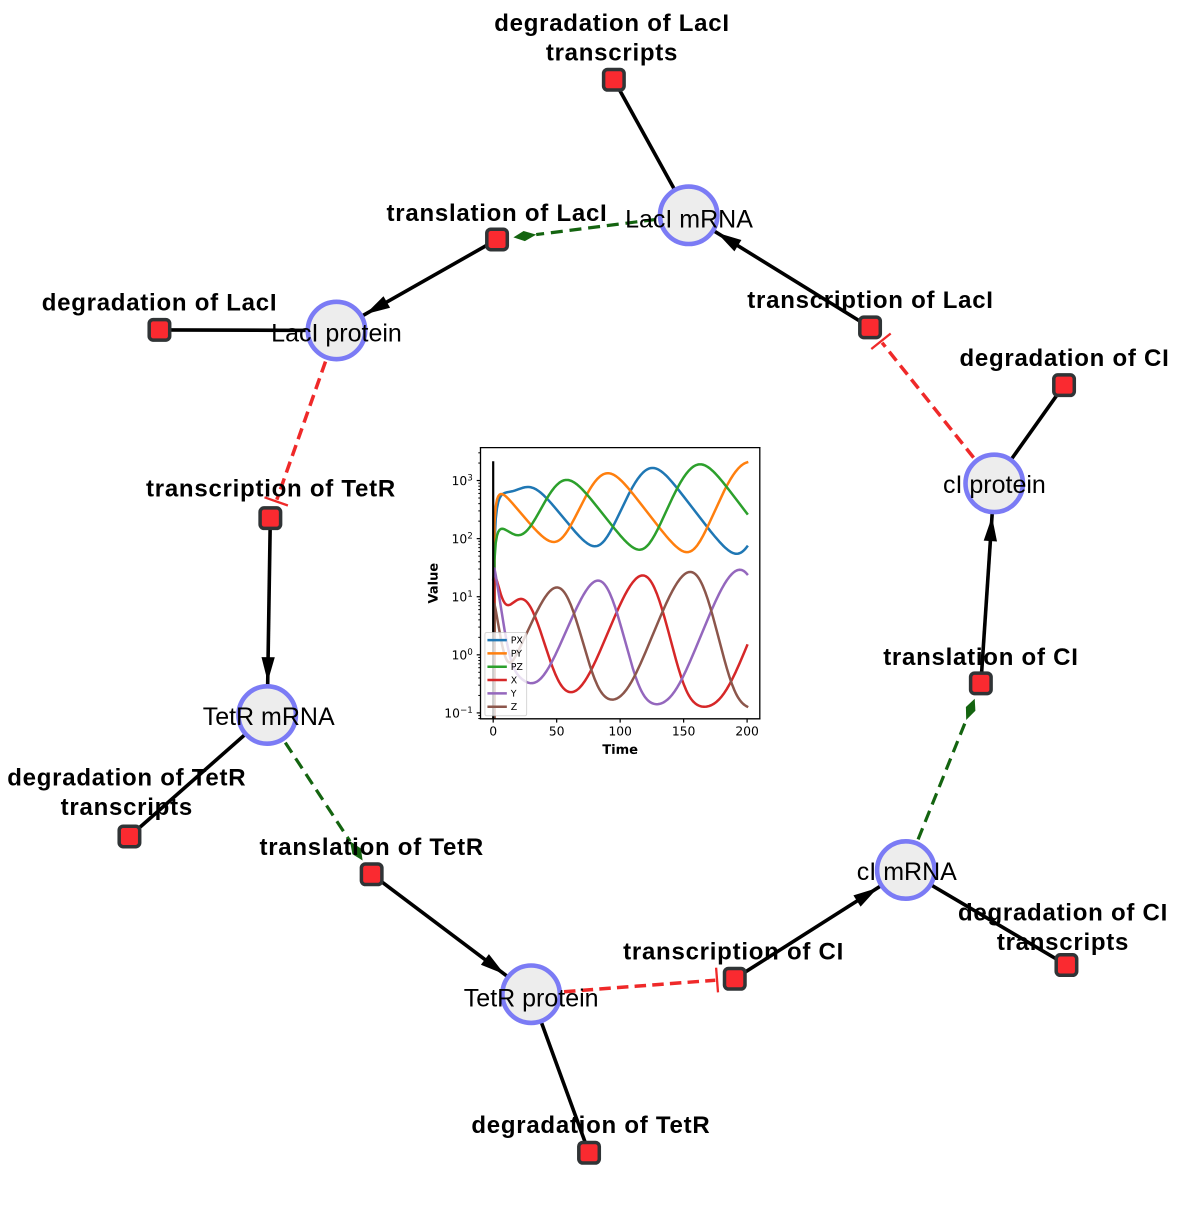 This screenshot has height=1205, width=1189. I want to click on svg-text: transcription of LacI, so click(870, 300).